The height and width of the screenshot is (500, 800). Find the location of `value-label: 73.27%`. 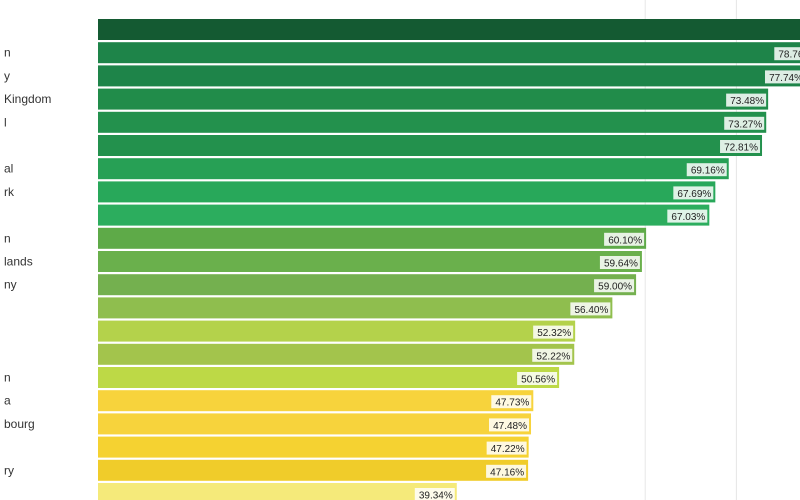

value-label: 73.27% is located at coordinates (745, 124).